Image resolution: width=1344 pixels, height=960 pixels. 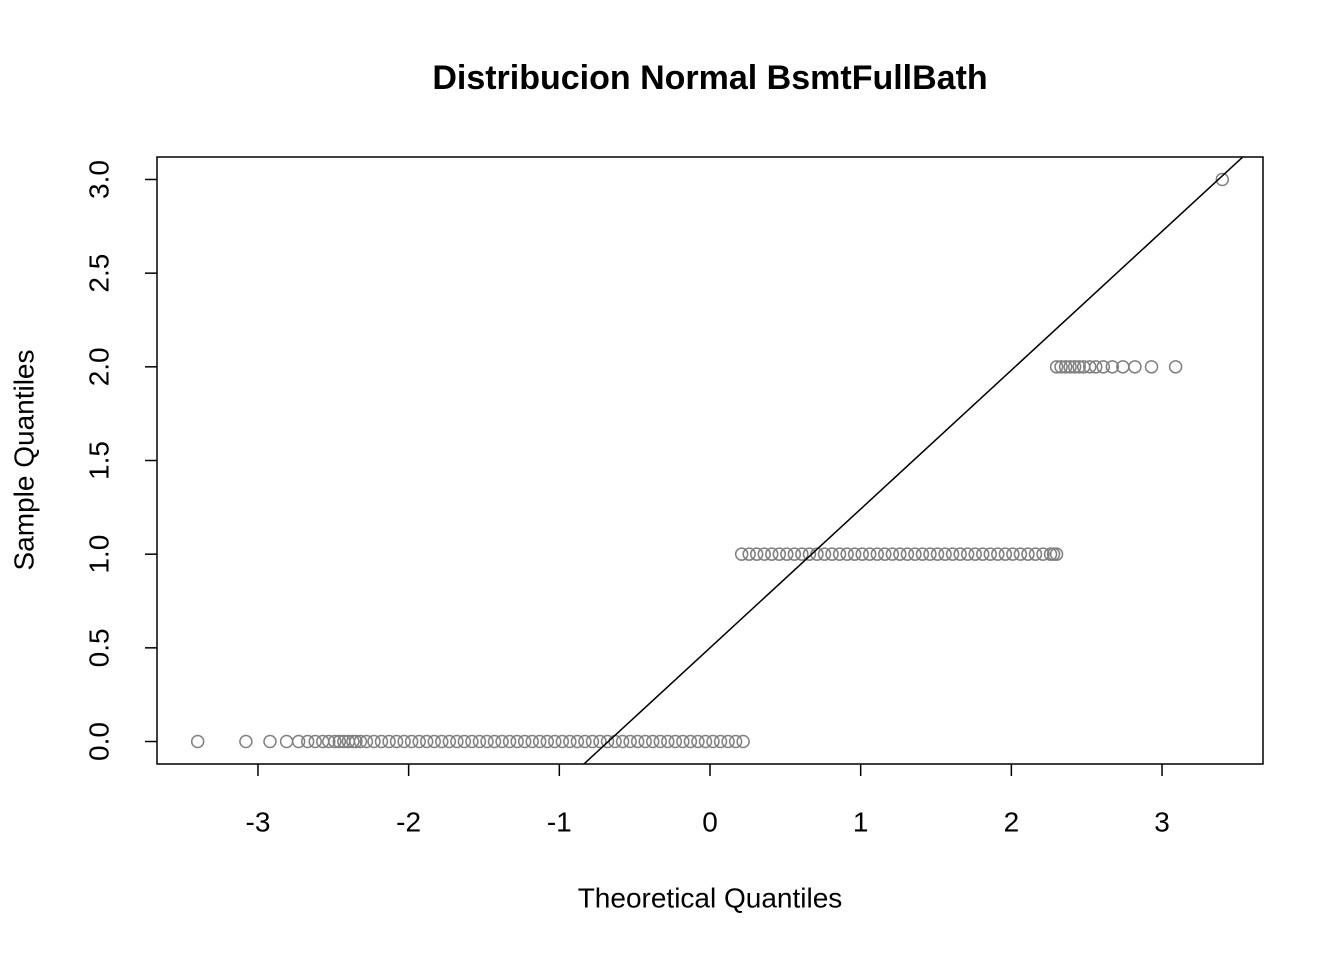 I want to click on x-tick-label: -2, so click(x=408, y=821).